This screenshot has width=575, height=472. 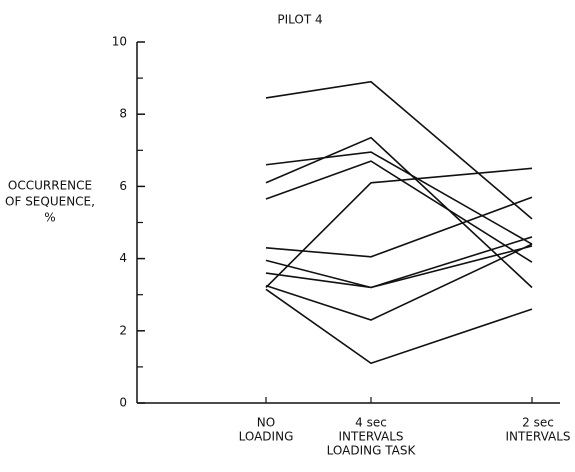 I want to click on x-tick-label: 4 sec, so click(x=371, y=423).